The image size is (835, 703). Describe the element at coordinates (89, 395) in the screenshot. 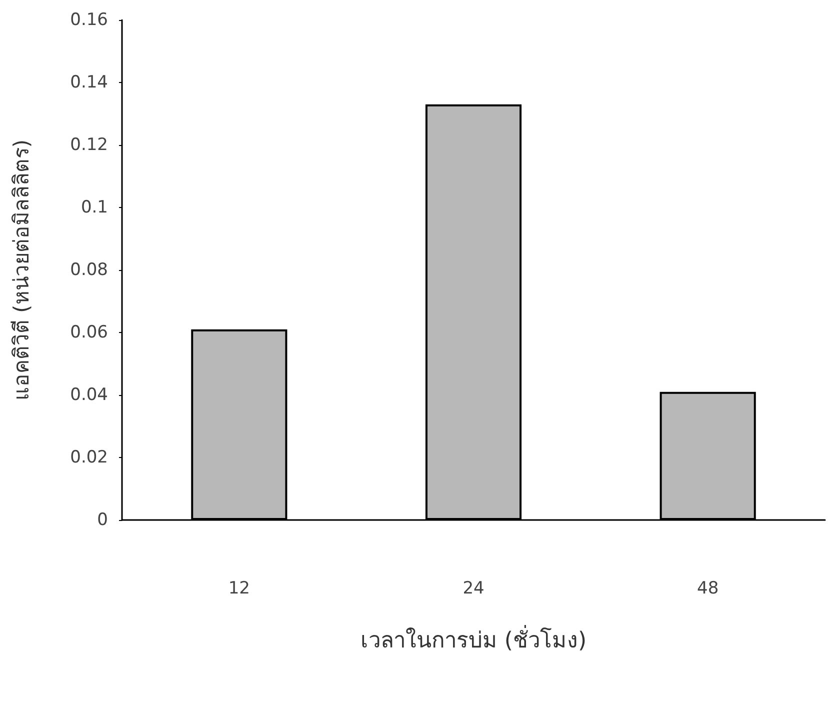

I see `y-tick-label: 0.04` at that location.